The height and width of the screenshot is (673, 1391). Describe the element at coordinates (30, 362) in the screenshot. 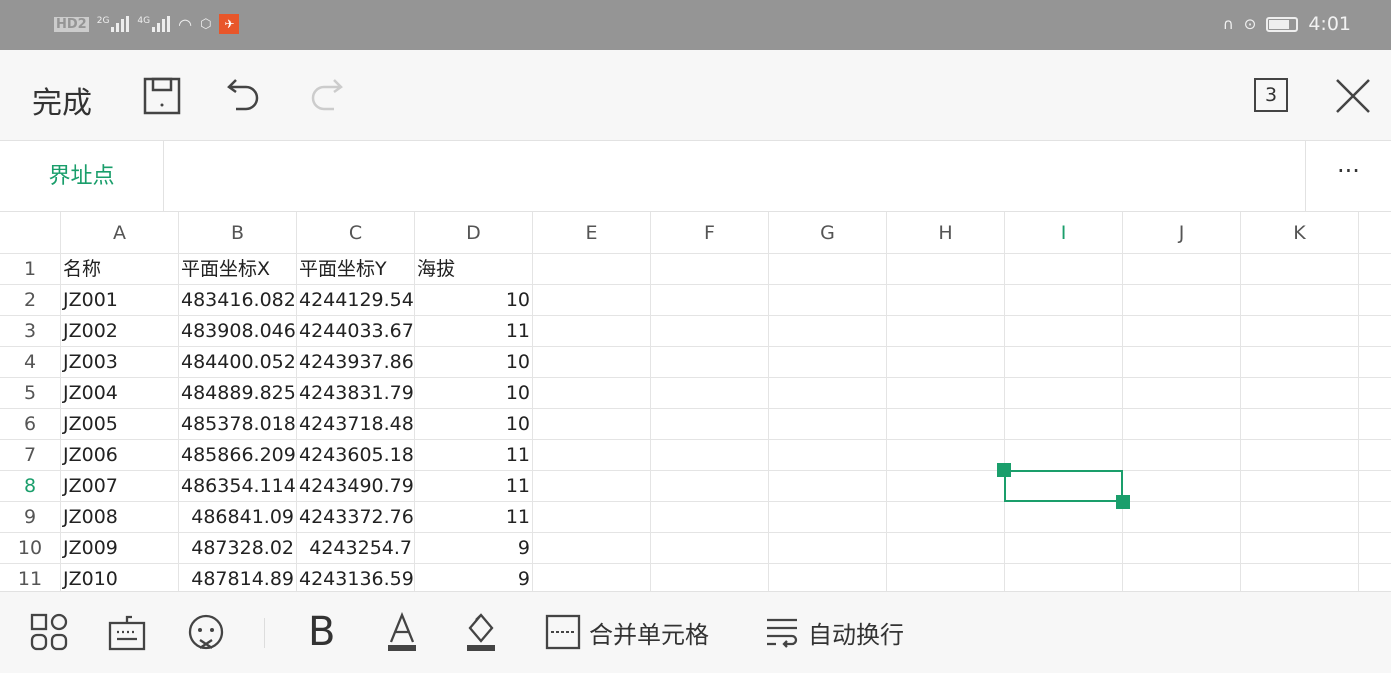

I see `row-header: 4` at that location.